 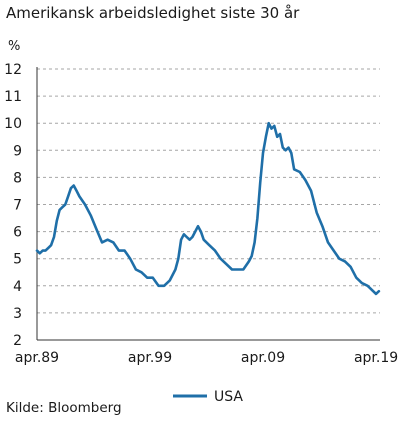 What do you see at coordinates (228, 397) in the screenshot?
I see `legend-label-usa: USA` at bounding box center [228, 397].